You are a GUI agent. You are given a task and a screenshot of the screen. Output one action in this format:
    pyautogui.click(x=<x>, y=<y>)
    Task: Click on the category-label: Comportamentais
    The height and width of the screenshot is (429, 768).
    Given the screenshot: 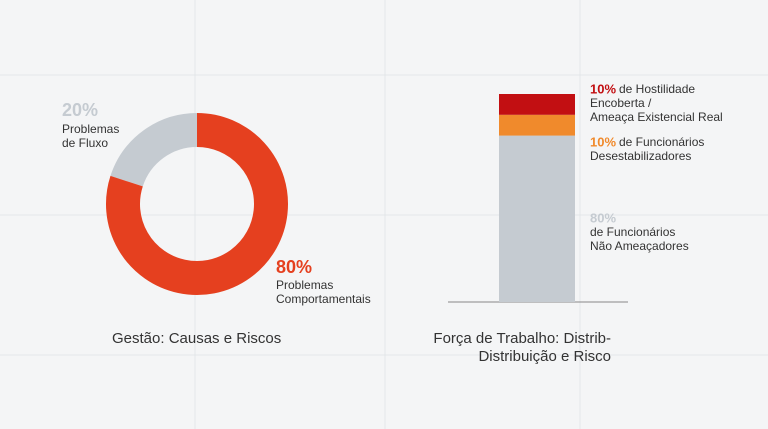 What is the action you would take?
    pyautogui.click(x=323, y=299)
    